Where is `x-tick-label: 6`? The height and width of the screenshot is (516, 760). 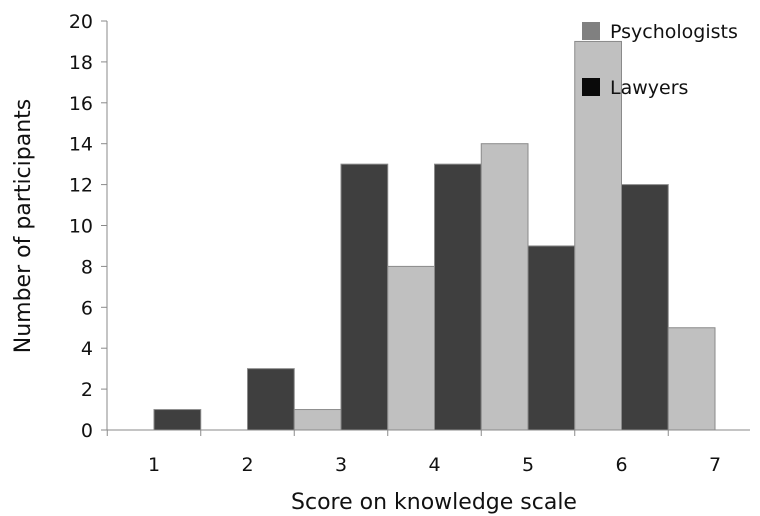
x-tick-label: 6 is located at coordinates (621, 465).